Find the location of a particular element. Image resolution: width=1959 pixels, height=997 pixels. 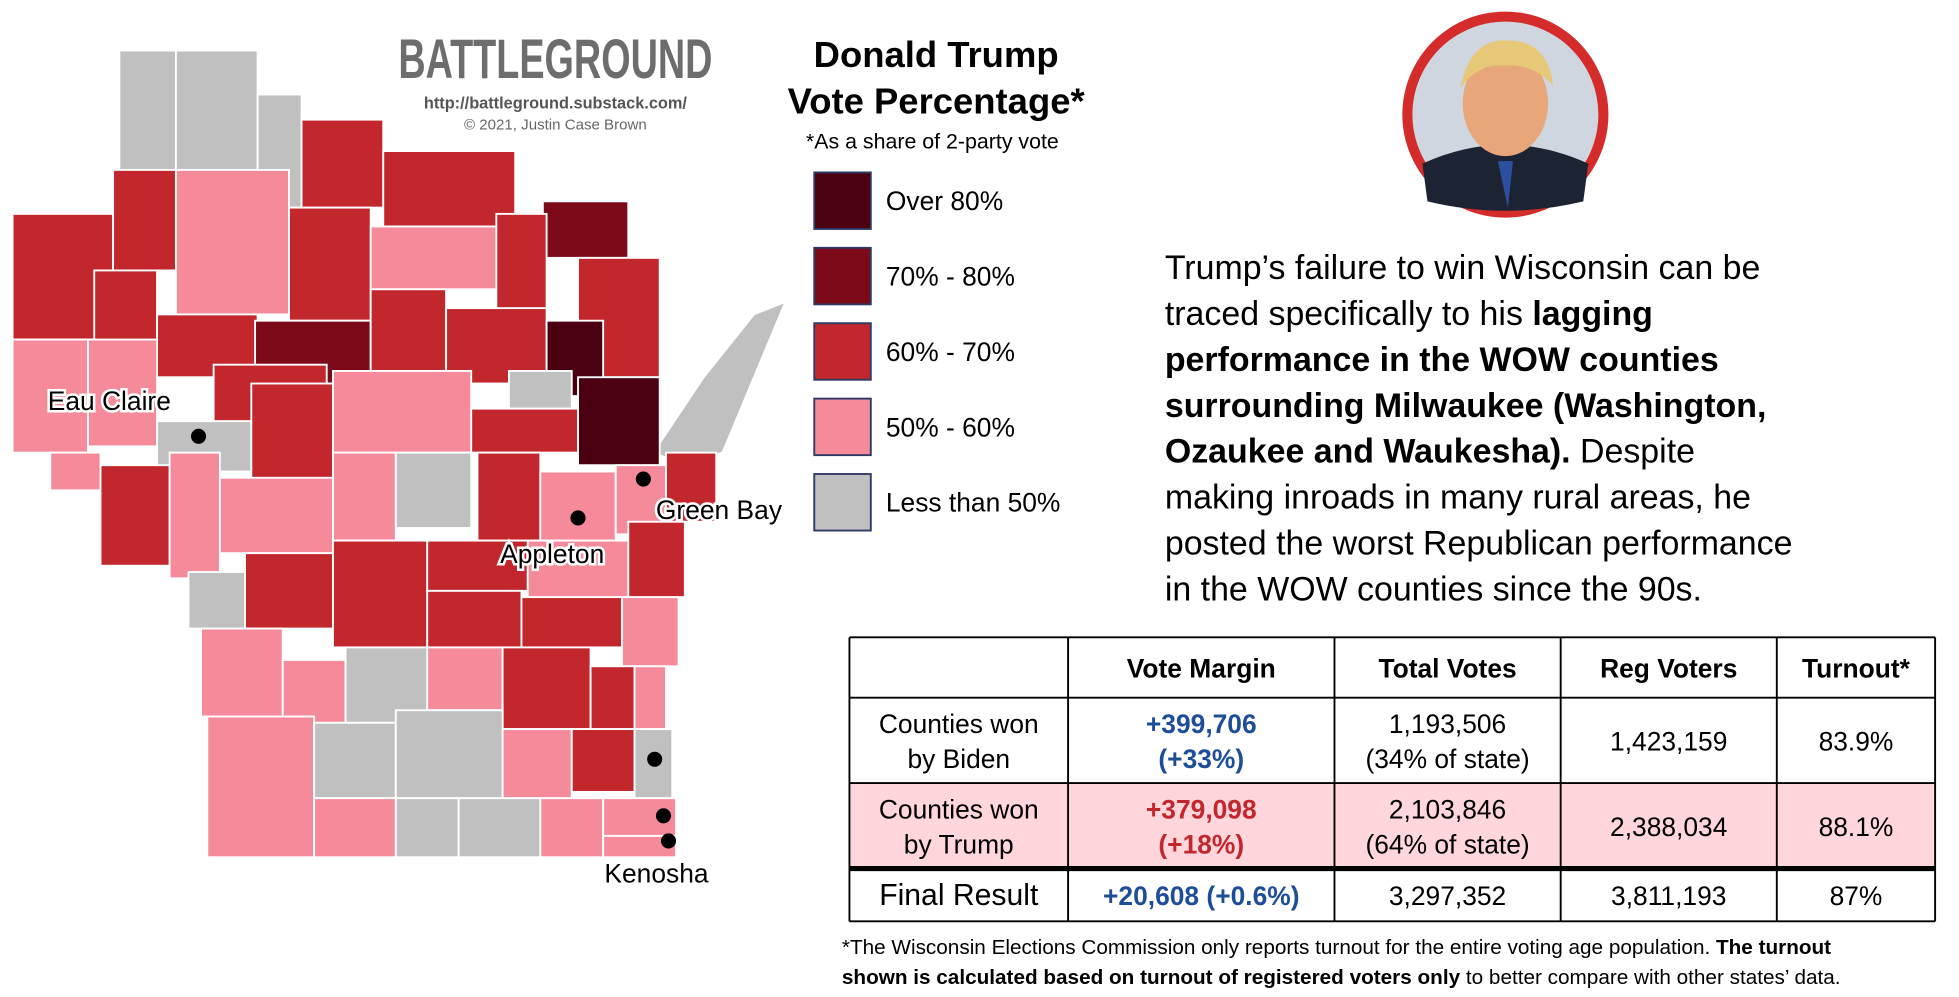

text-line: performance in the WOW counties is located at coordinates (1442, 360).